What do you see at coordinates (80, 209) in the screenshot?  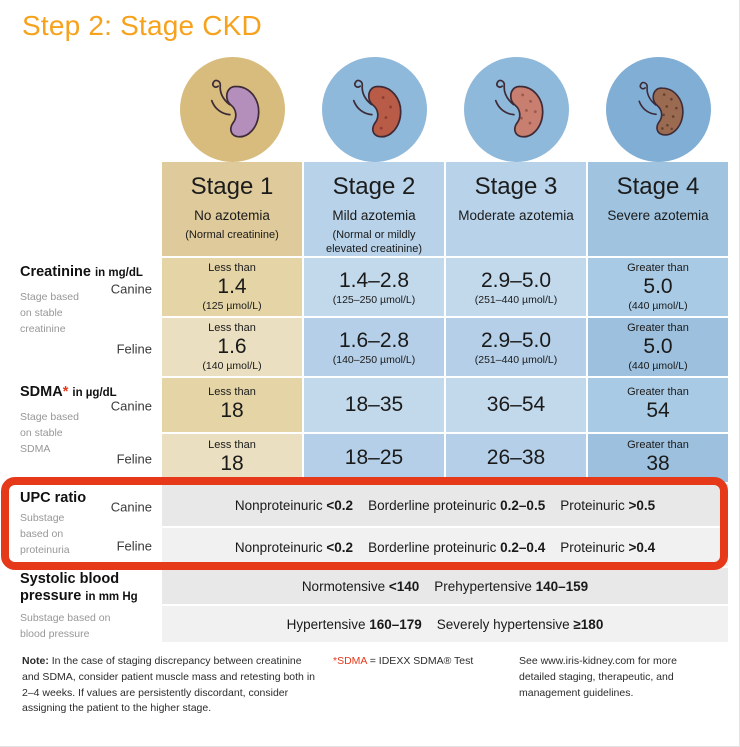 I see `header-spacer` at bounding box center [80, 209].